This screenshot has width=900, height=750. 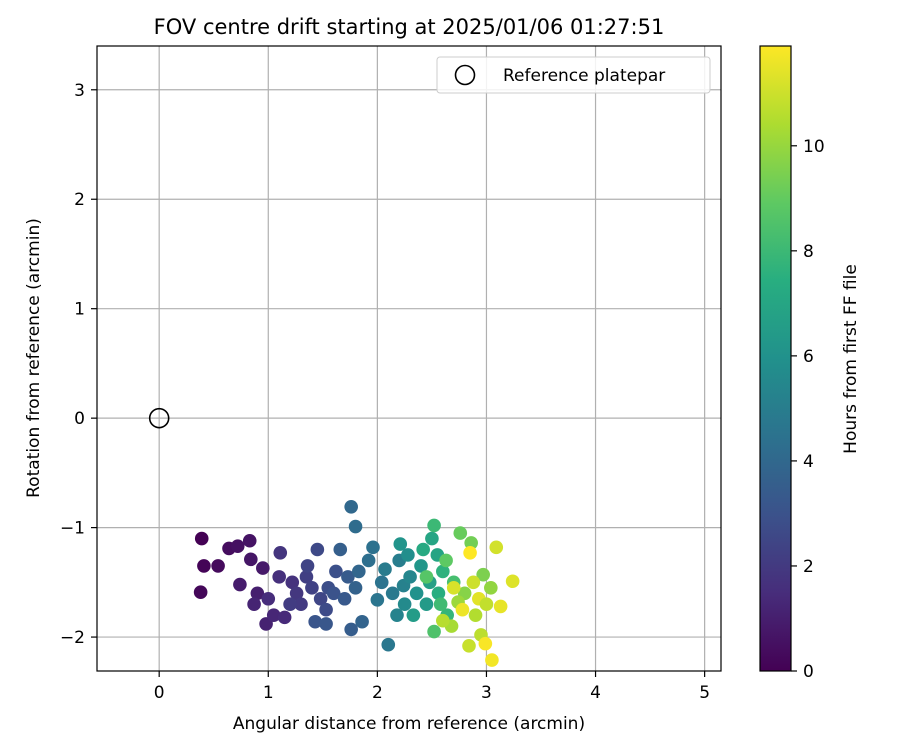 What do you see at coordinates (79, 91) in the screenshot?
I see `y-tick-label: 3` at bounding box center [79, 91].